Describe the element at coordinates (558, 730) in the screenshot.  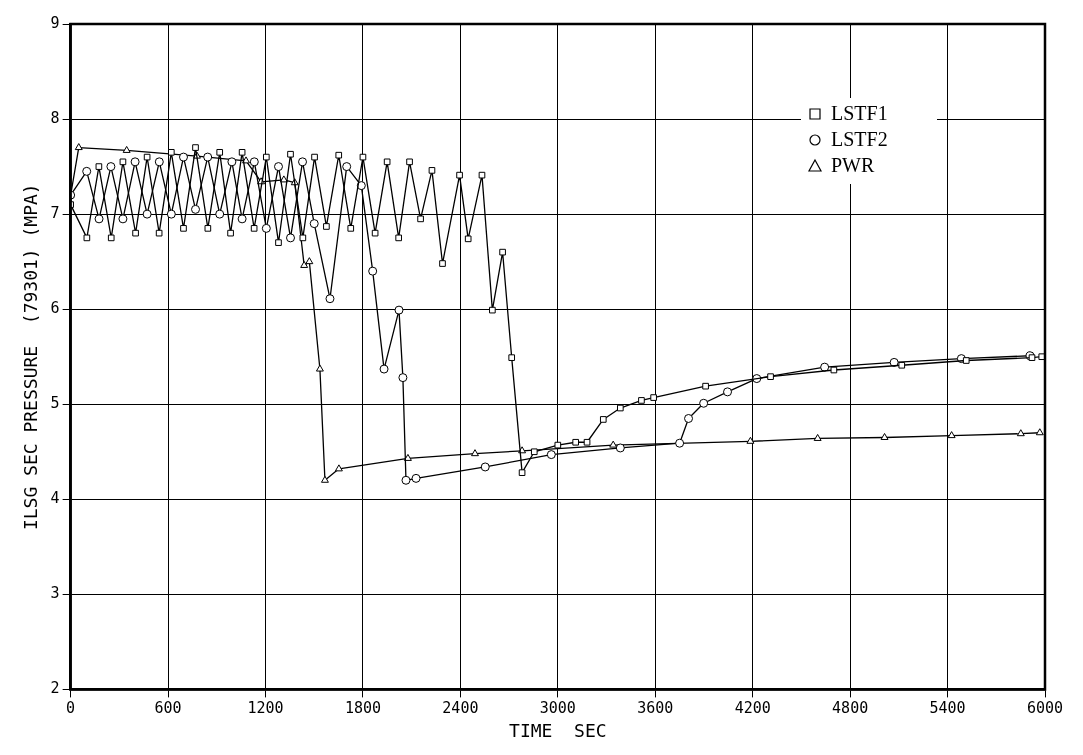
I see `x-axis-title: TIME SEC` at that location.